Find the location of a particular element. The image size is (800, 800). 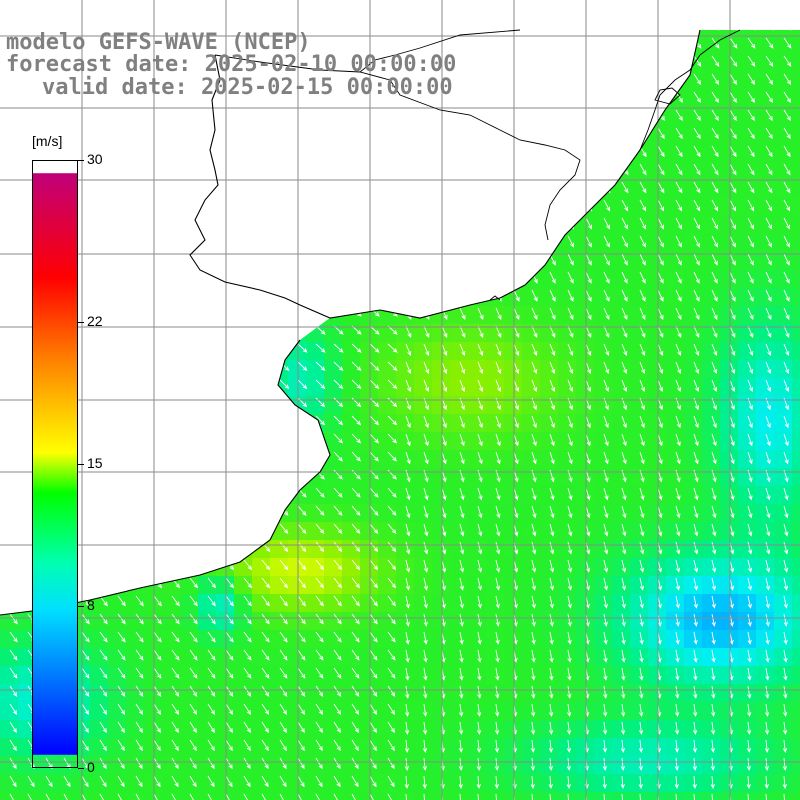

colorbar-tick-label: 30 is located at coordinates (95, 159).